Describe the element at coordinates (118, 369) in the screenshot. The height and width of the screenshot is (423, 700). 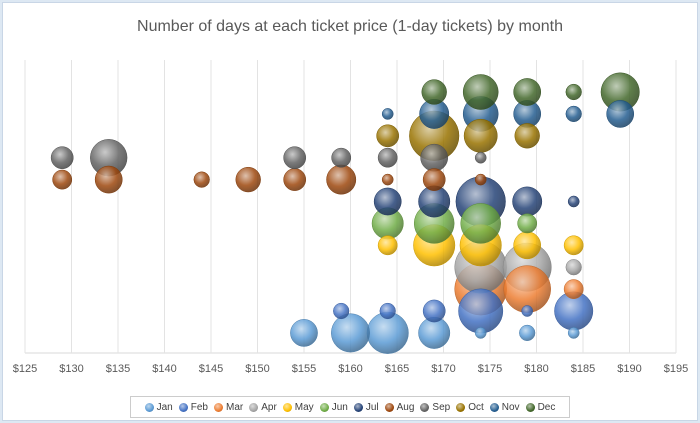
I see `x-tick-label: $135` at that location.